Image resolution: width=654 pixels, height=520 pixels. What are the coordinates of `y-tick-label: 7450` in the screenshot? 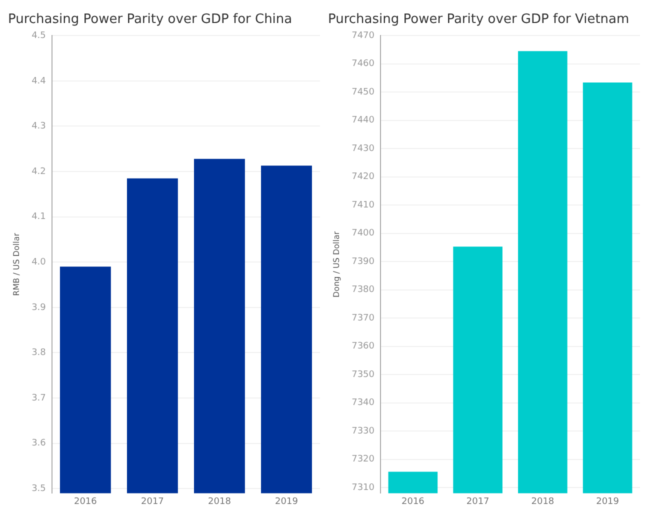 It's located at (363, 92).